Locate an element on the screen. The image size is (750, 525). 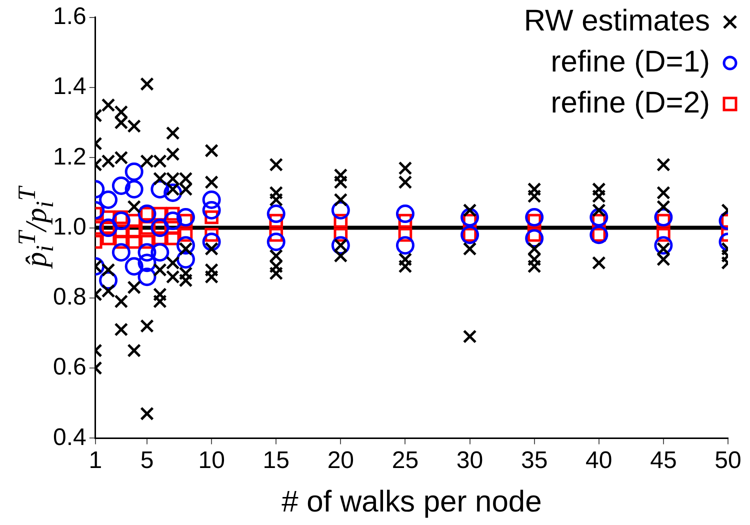
x-axis-title: # of walks per node is located at coordinates (412, 501).